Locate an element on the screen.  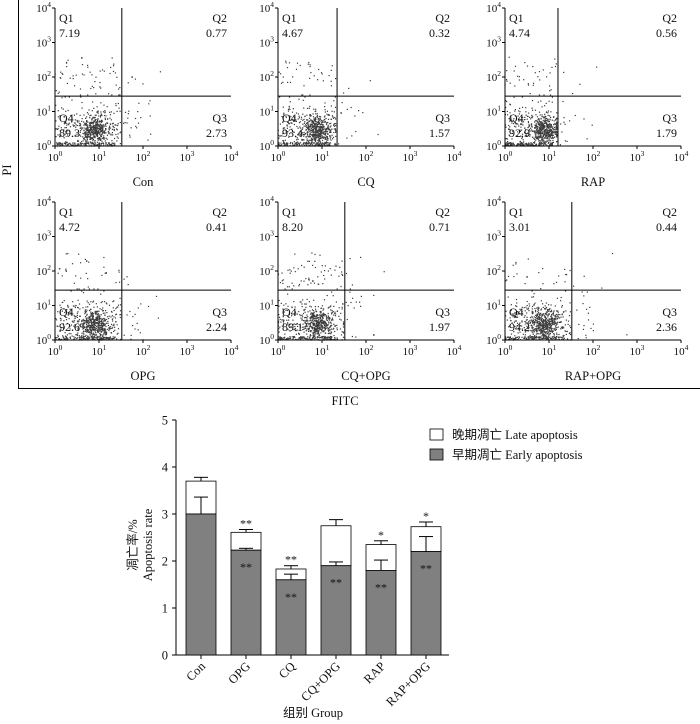
quadrant-label-q1: Q1 is located at coordinates (66, 212).